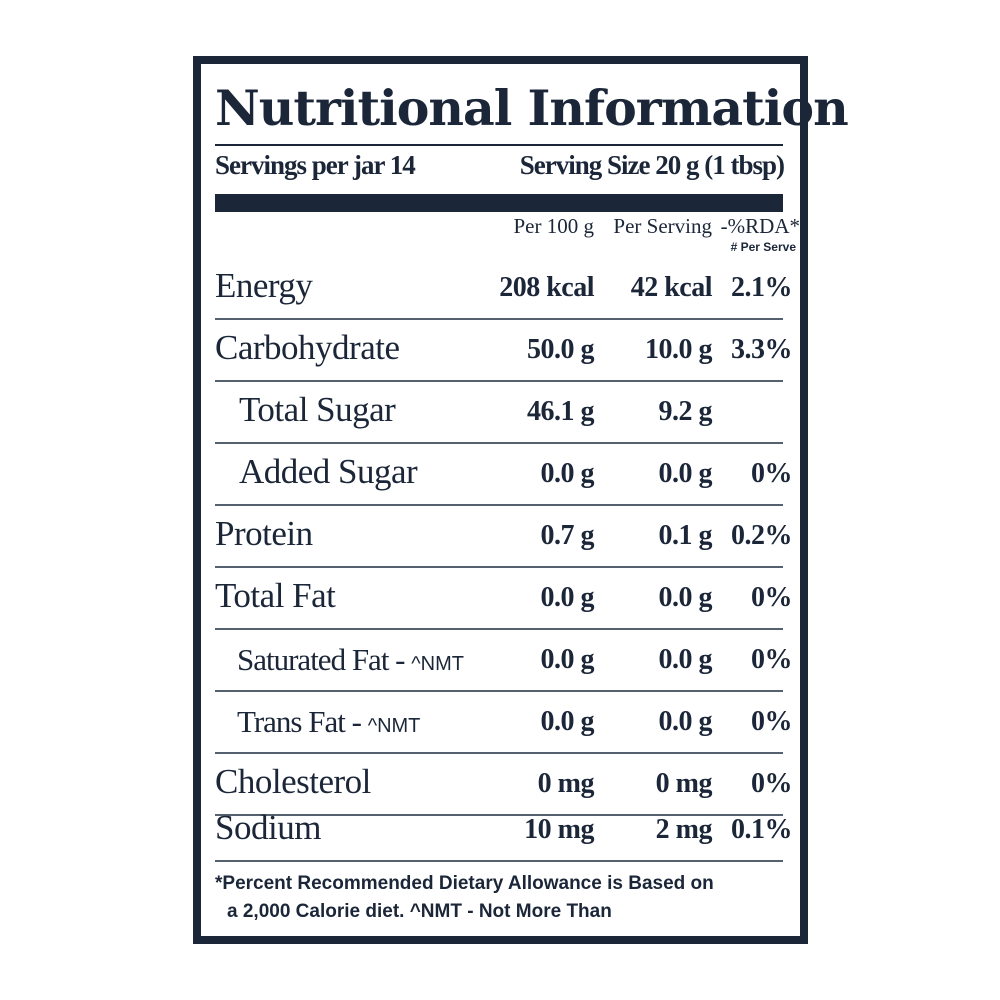 The image size is (1000, 1000). What do you see at coordinates (264, 533) in the screenshot?
I see `nutrient-name: Protein` at bounding box center [264, 533].